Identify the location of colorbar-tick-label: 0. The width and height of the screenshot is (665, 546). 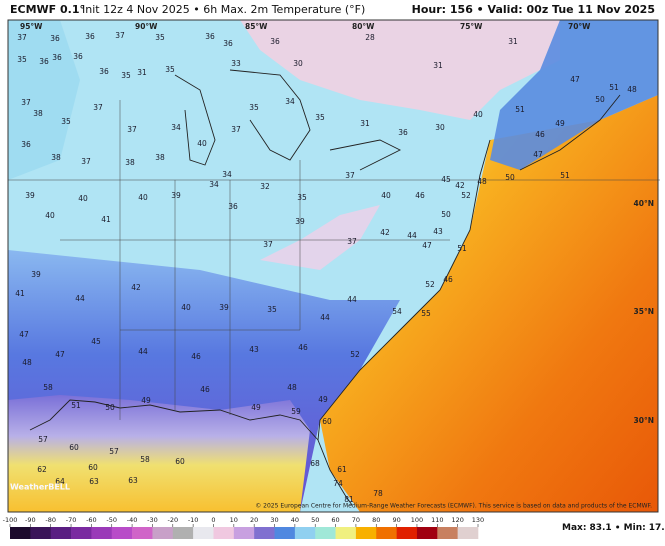
(213, 520).